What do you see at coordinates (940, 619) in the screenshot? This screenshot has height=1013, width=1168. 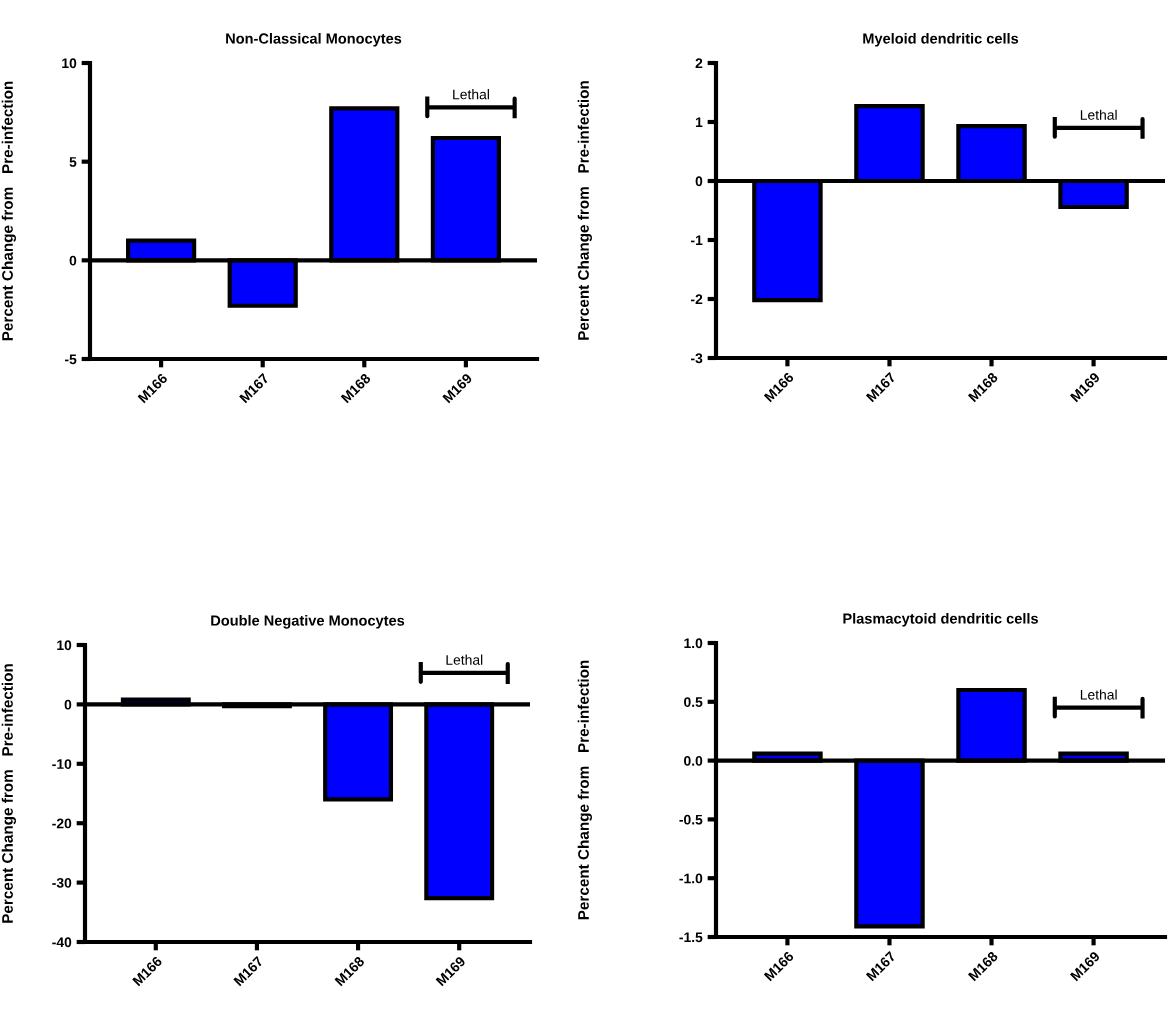 I see `chart-title: Plasmacytoid dendritic cells` at bounding box center [940, 619].